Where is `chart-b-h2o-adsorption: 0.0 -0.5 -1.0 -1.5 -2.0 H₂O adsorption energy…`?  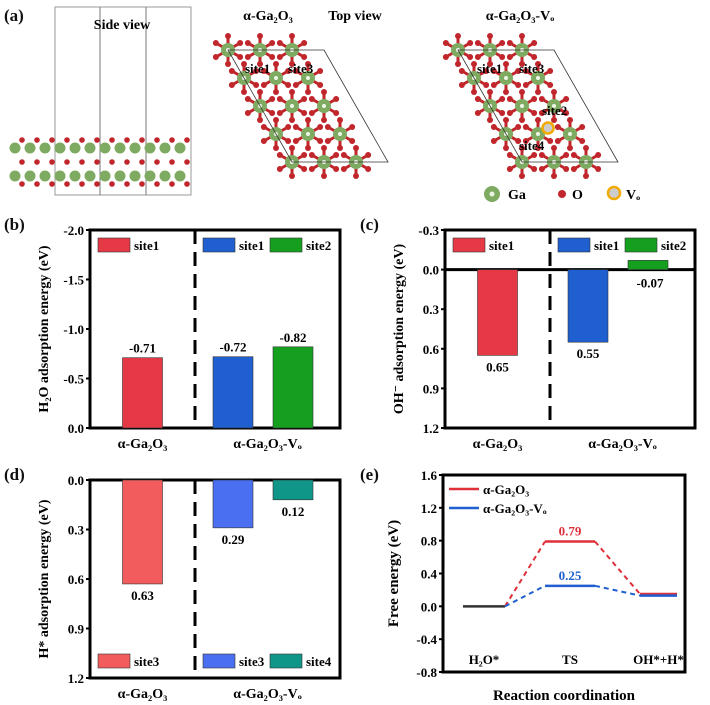 chart-b-h2o-adsorption: 0.0 -0.5 -1.0 -1.5 -2.0 H₂O adsorption energy… is located at coordinates (189, 337).